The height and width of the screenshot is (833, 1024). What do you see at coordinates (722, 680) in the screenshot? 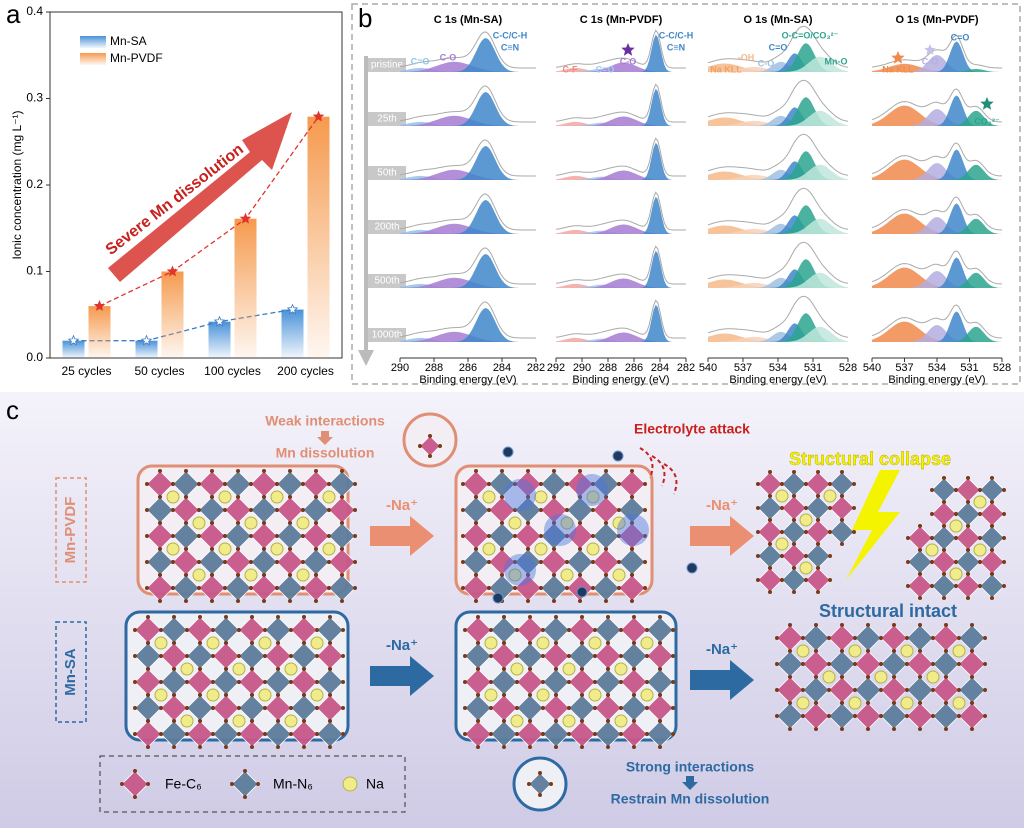
I see `step-arrow` at bounding box center [722, 680].